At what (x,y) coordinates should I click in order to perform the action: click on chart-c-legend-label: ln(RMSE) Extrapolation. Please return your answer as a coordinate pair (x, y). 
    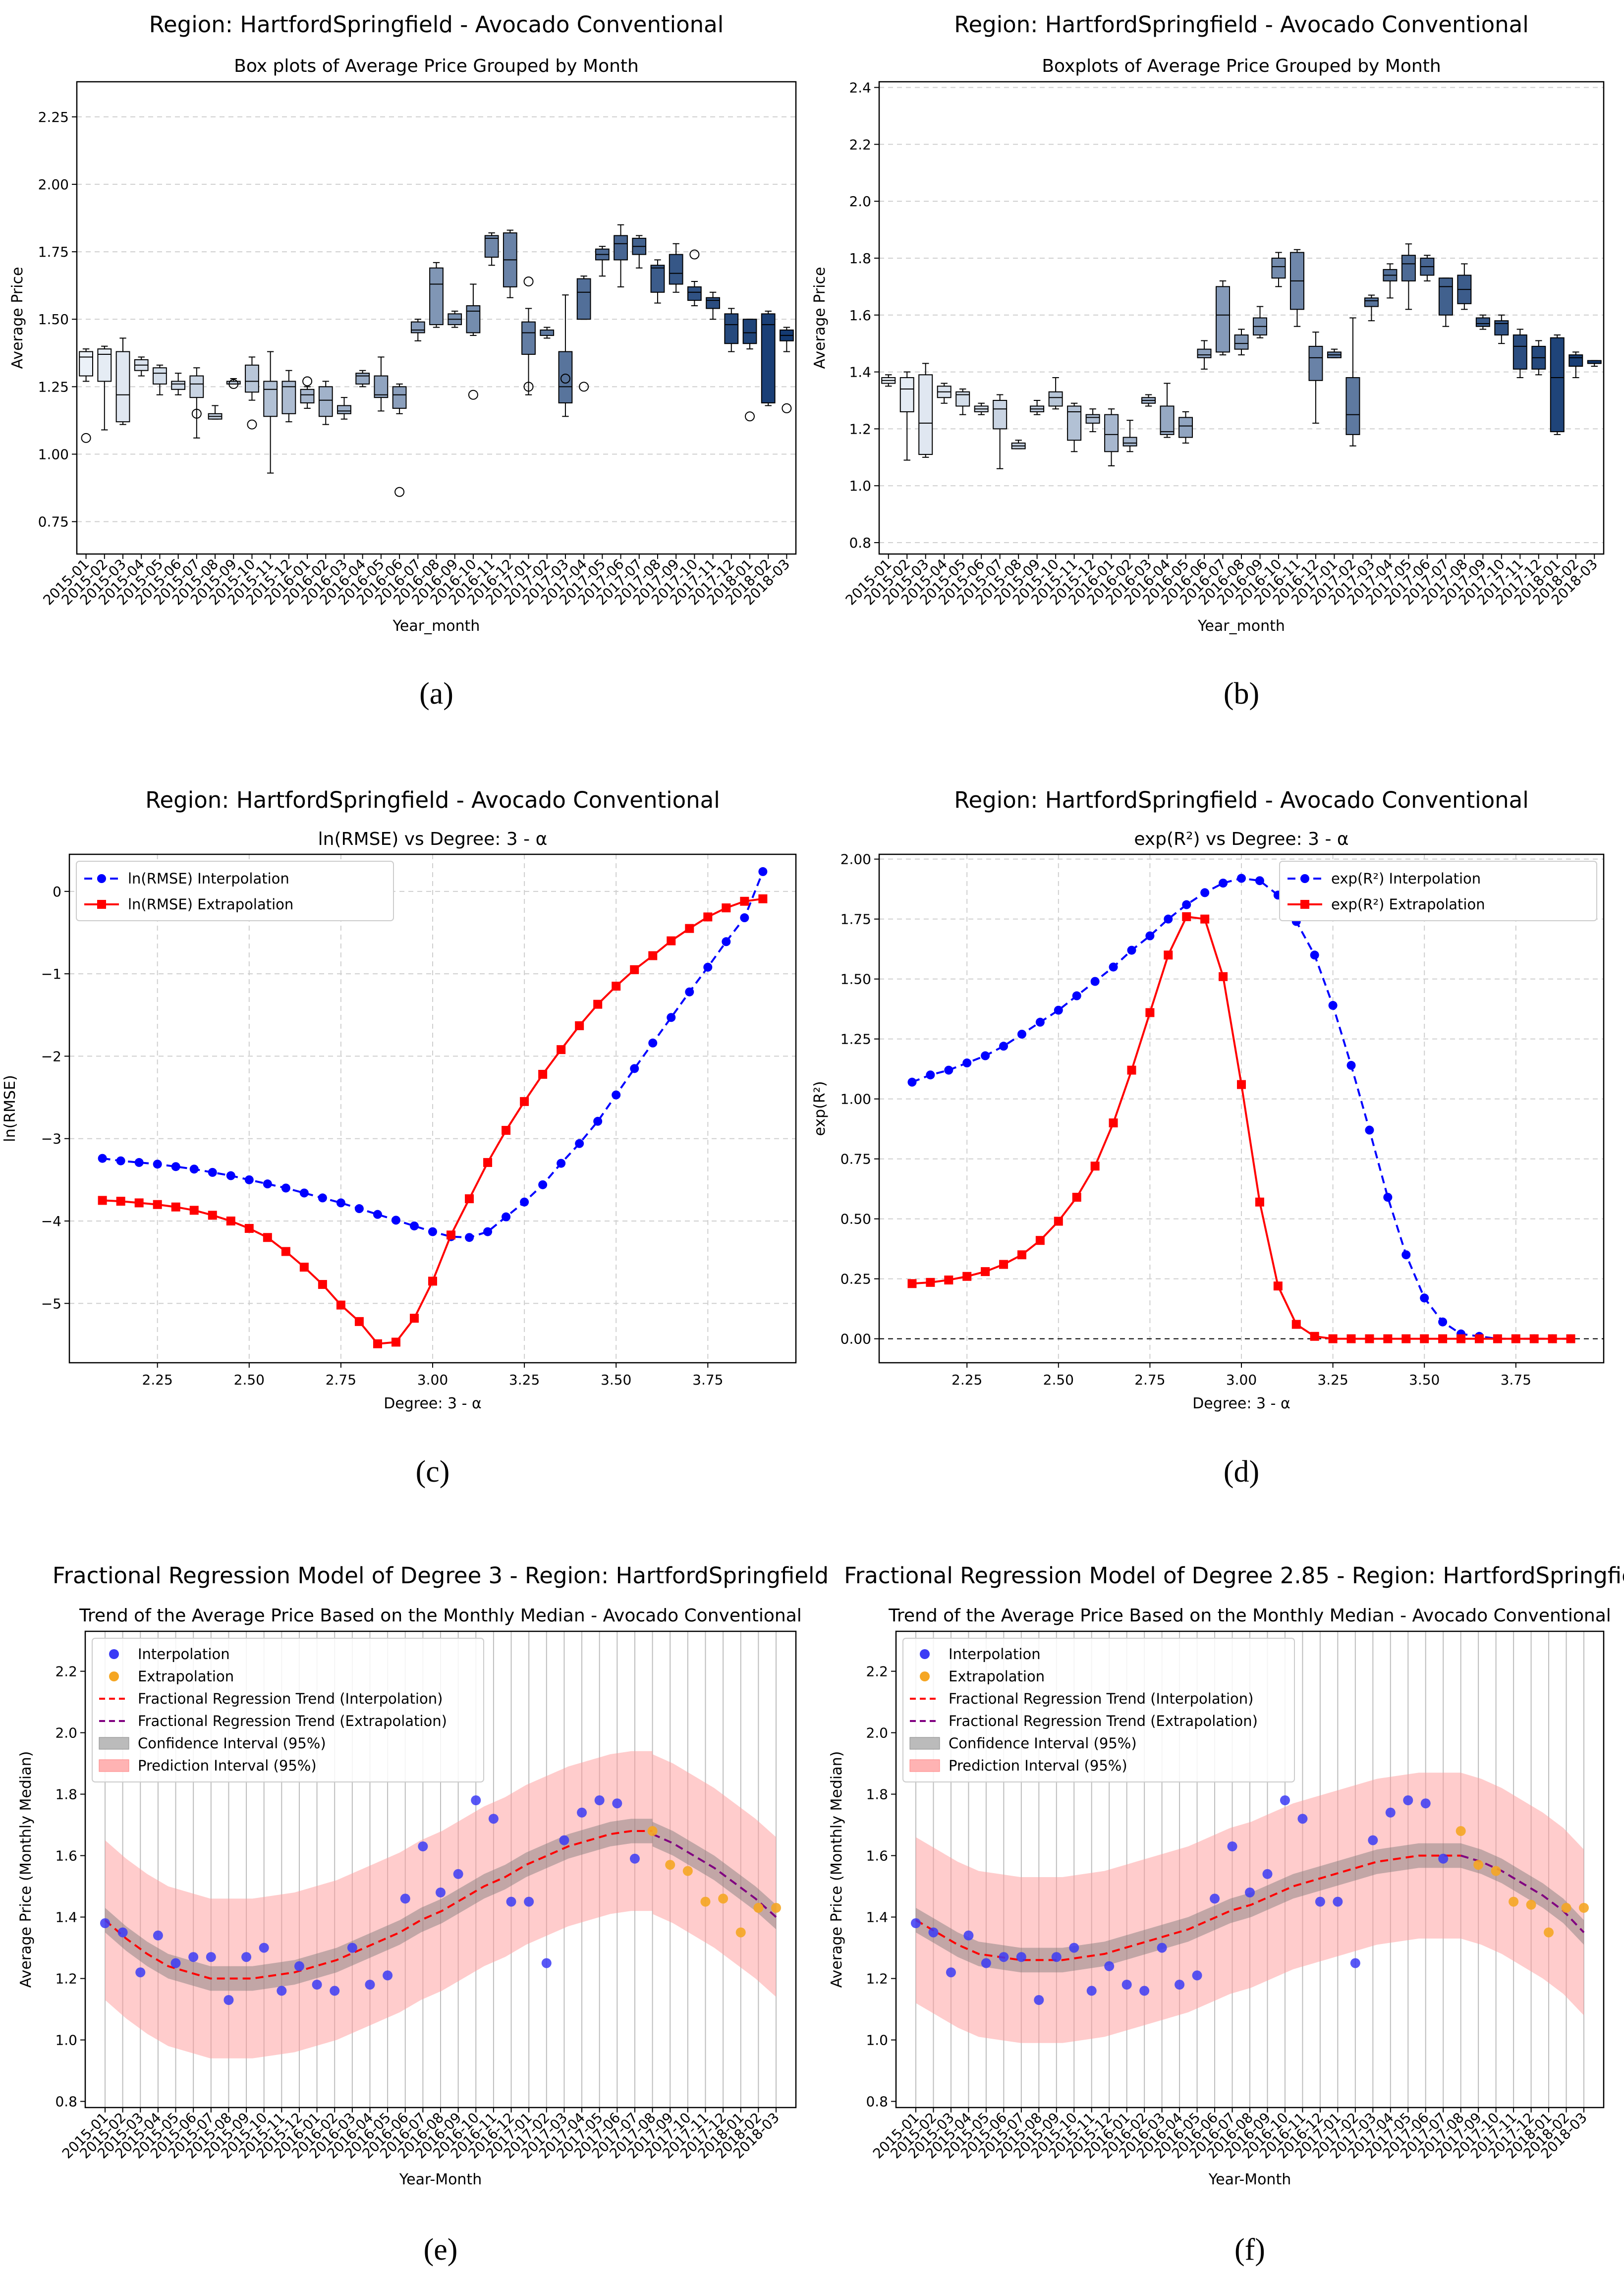
    Looking at the image, I should click on (210, 904).